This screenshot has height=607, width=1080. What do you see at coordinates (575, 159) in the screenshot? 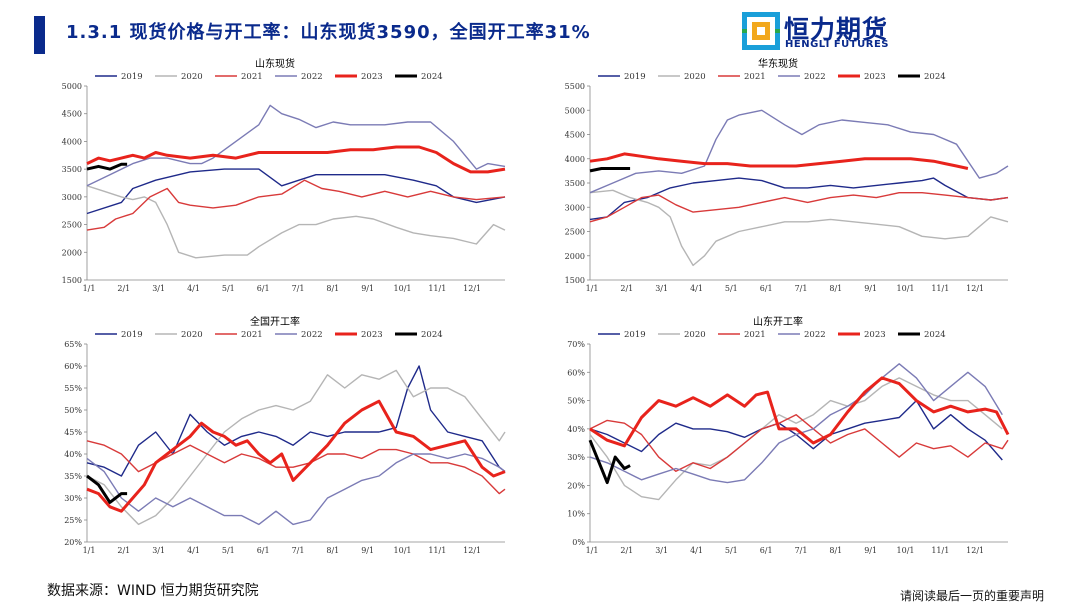
I see `y-tick-label: 4000` at bounding box center [575, 159].